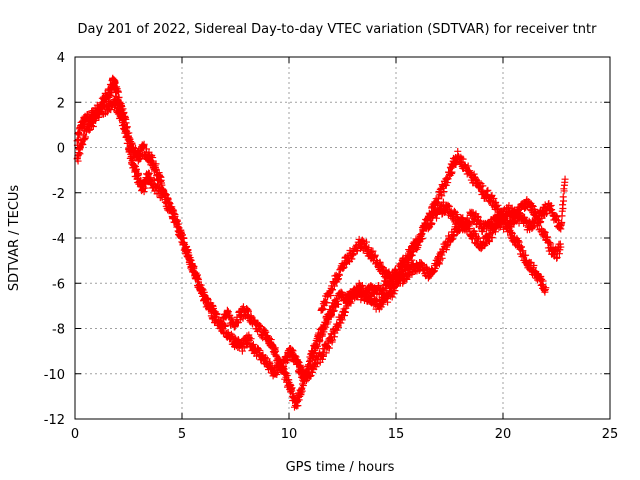 The image size is (640, 480). What do you see at coordinates (503, 434) in the screenshot?
I see `x-tick-label: 20` at bounding box center [503, 434].